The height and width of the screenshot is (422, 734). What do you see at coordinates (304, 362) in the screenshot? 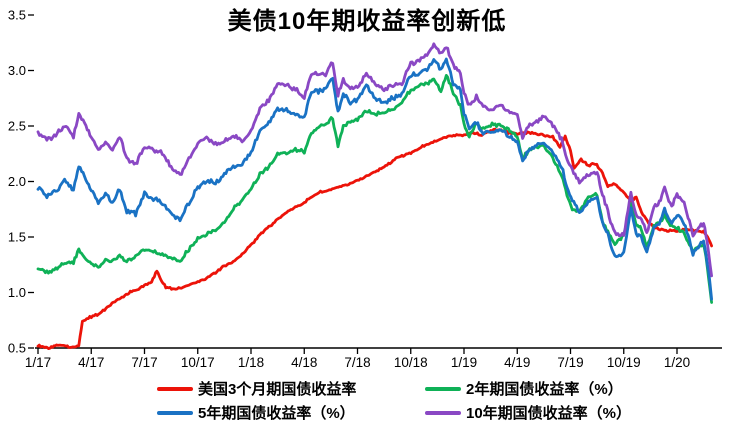
I see `x-tick-label: 4/18` at bounding box center [304, 362].